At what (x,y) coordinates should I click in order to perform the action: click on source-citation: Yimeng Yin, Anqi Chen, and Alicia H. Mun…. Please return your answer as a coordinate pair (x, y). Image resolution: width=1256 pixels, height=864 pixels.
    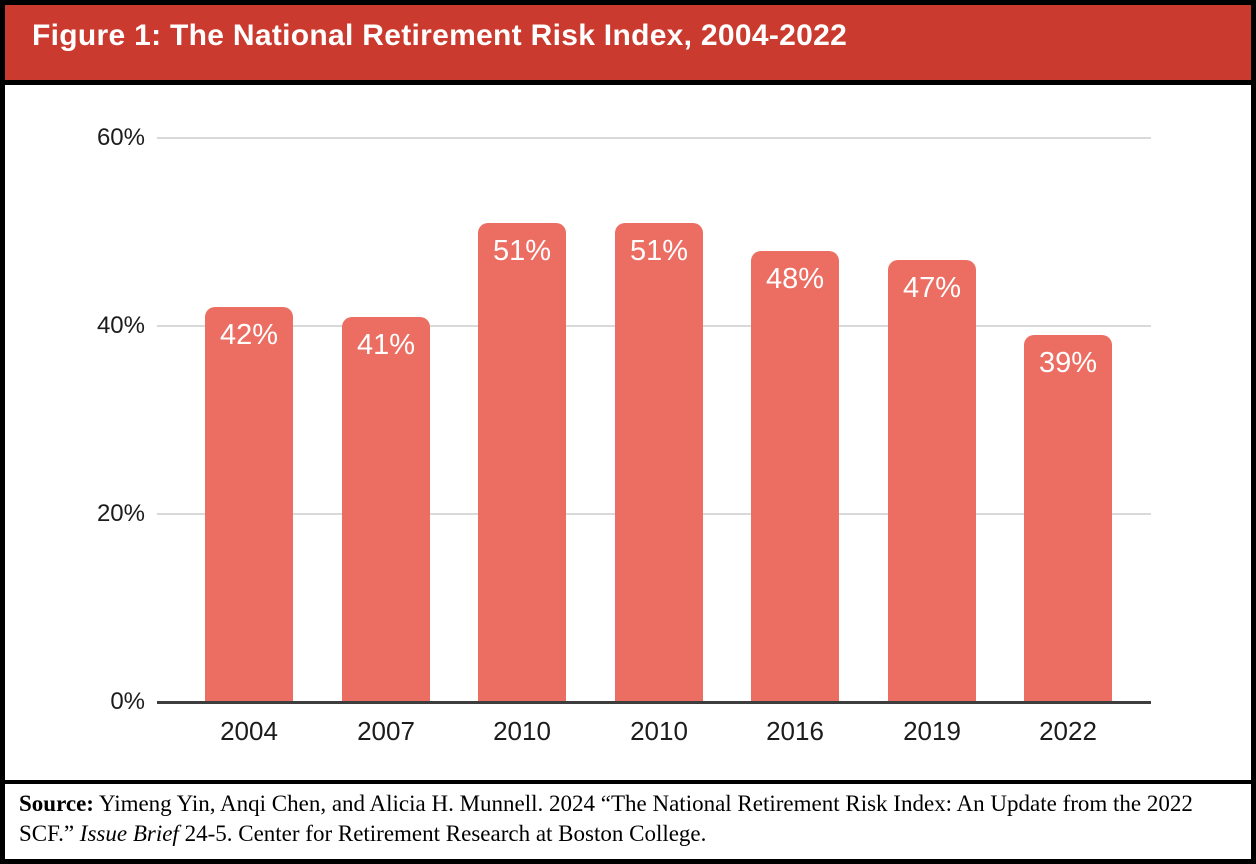
    Looking at the image, I should click on (606, 818).